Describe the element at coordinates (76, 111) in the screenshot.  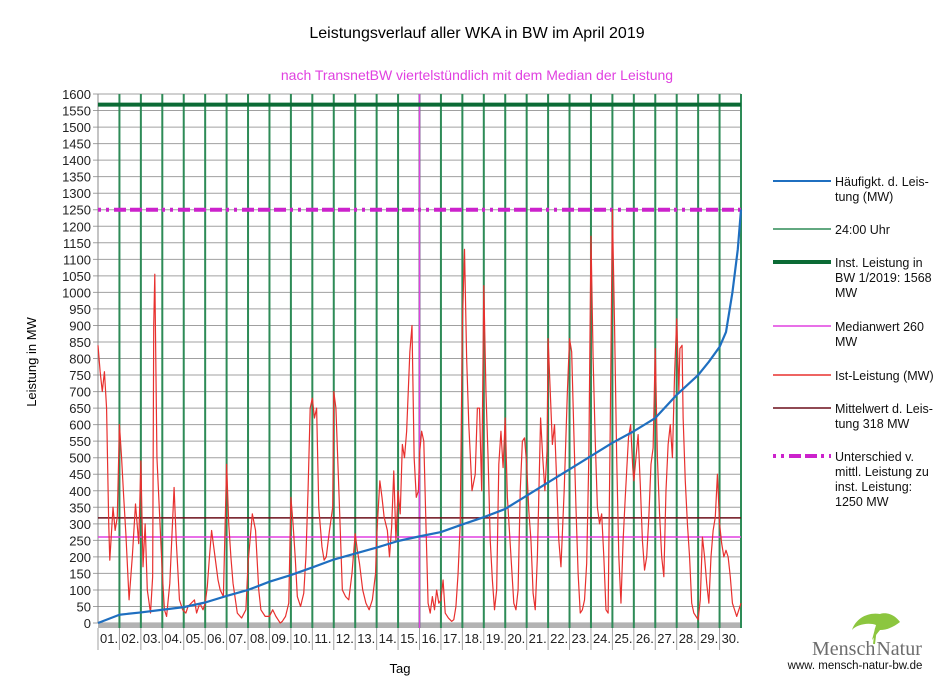
I see `y-tick-label: 1550` at that location.